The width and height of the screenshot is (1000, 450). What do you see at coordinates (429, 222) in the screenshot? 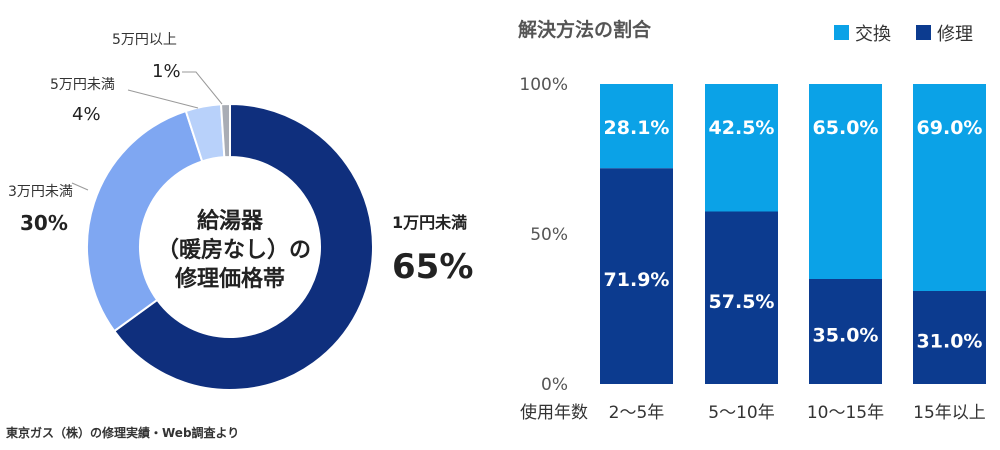
I see `slice-label-1man: 1万円未満` at bounding box center [429, 222].